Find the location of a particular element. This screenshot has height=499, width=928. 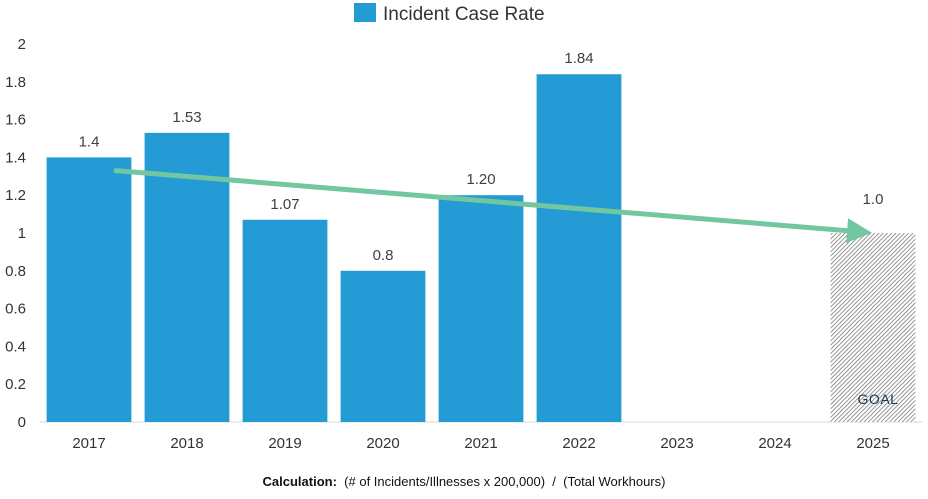

y-tick-label: 1.8 is located at coordinates (15, 82).